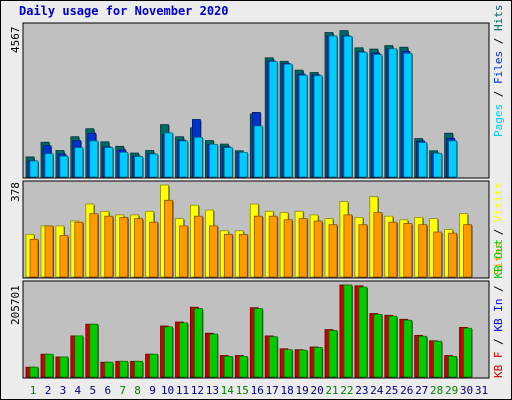 This screenshot has width=512, height=400. Describe the element at coordinates (451, 390) in the screenshot. I see `day-label: 29` at that location.